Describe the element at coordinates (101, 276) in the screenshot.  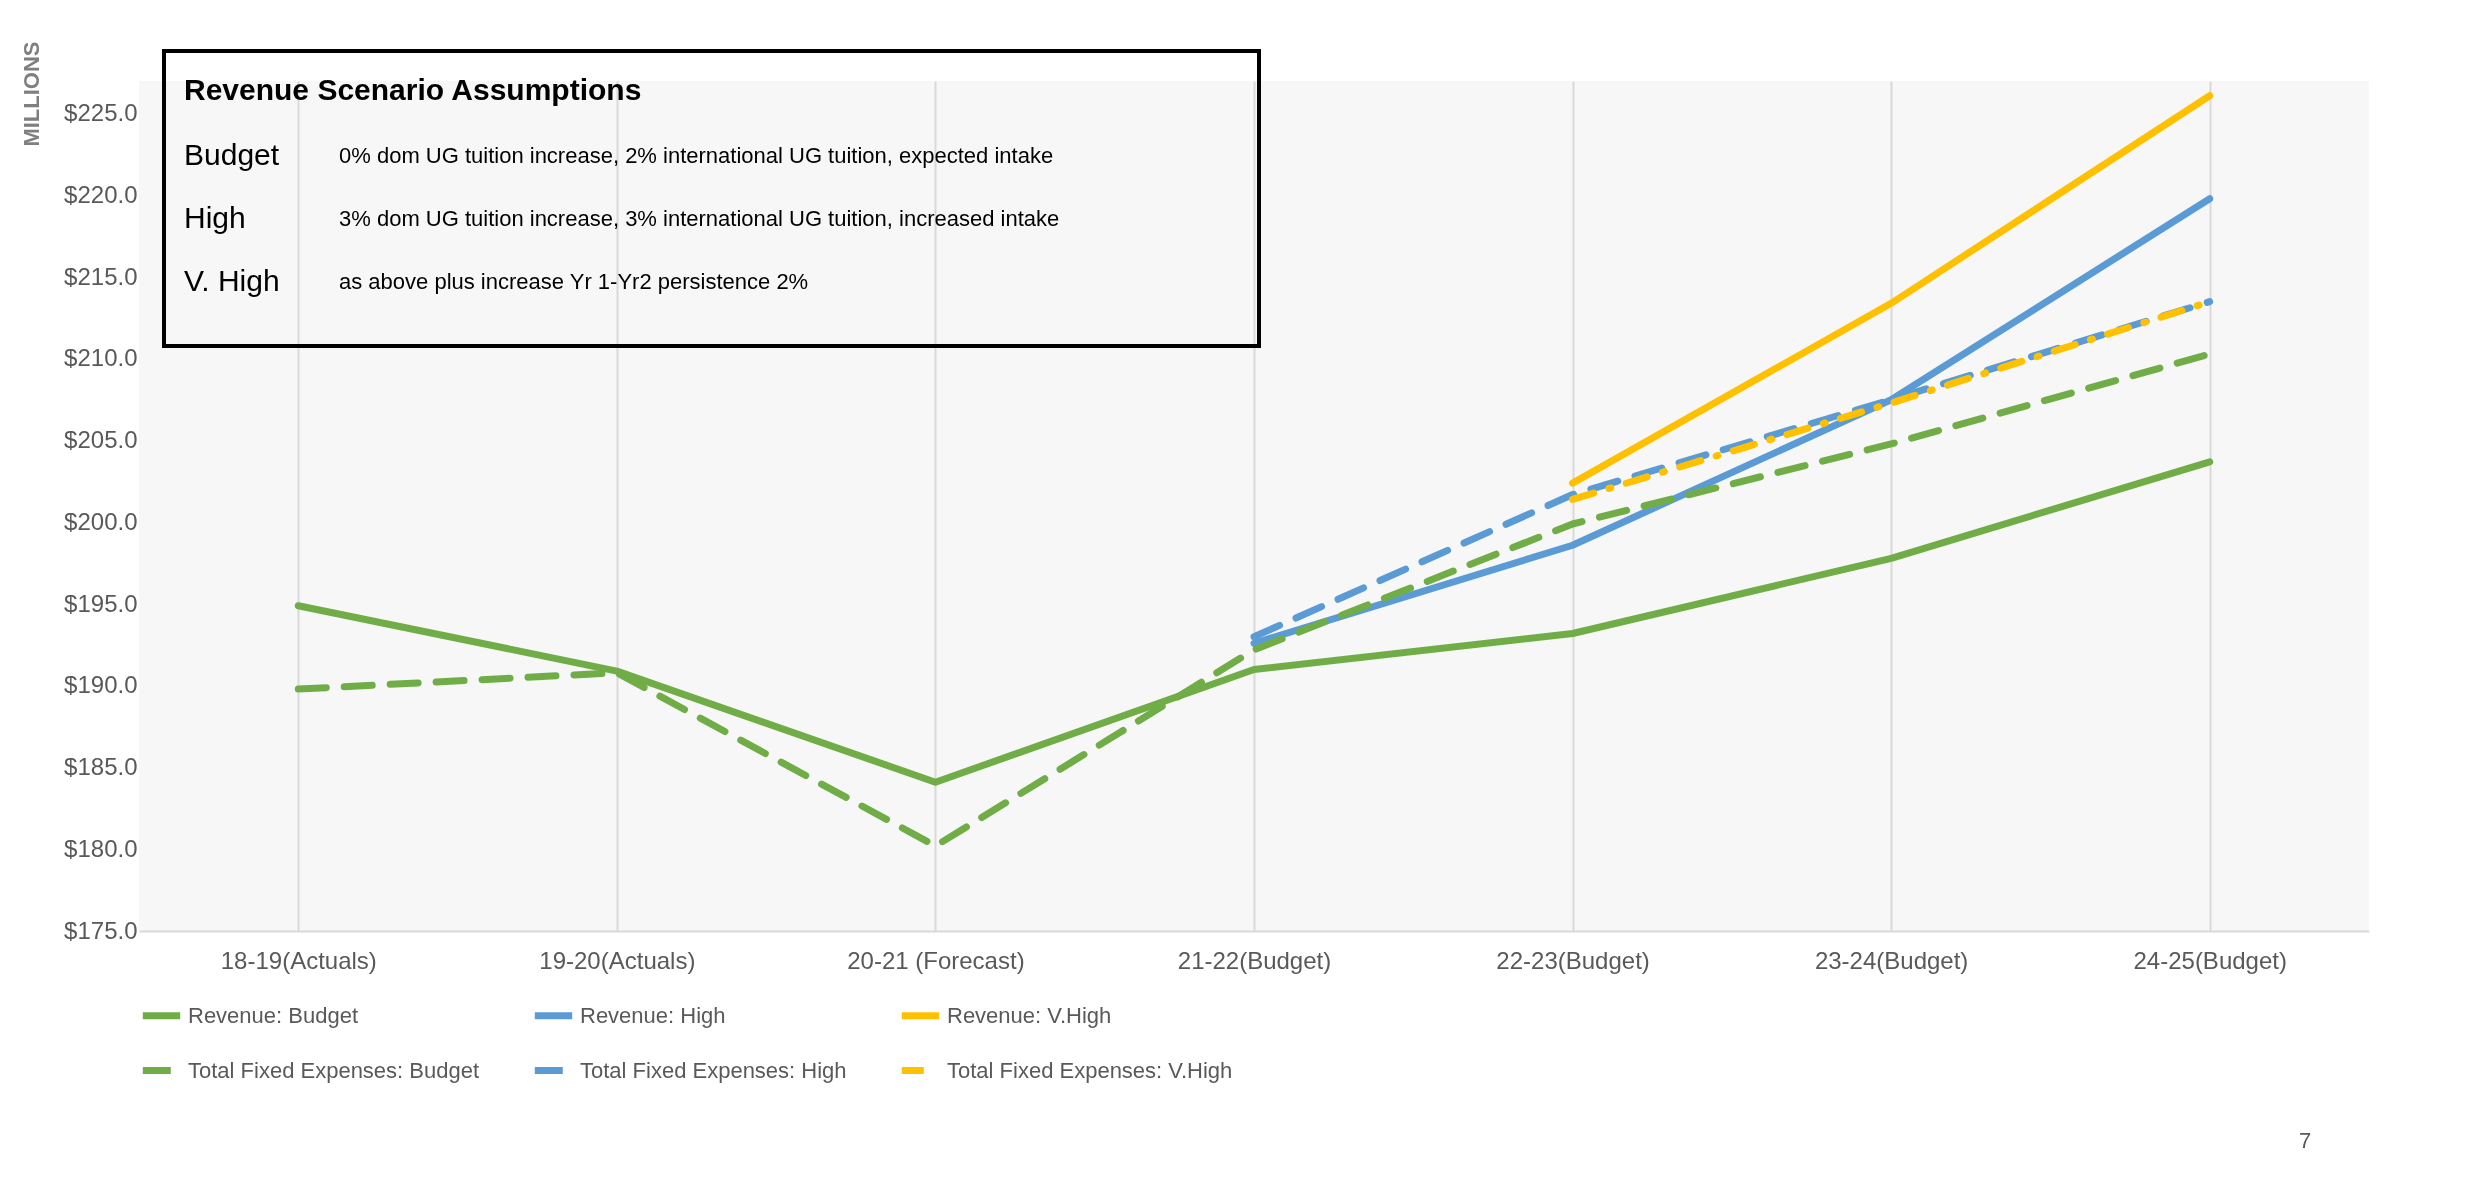
I see `y-tick-label: $215.0` at that location.